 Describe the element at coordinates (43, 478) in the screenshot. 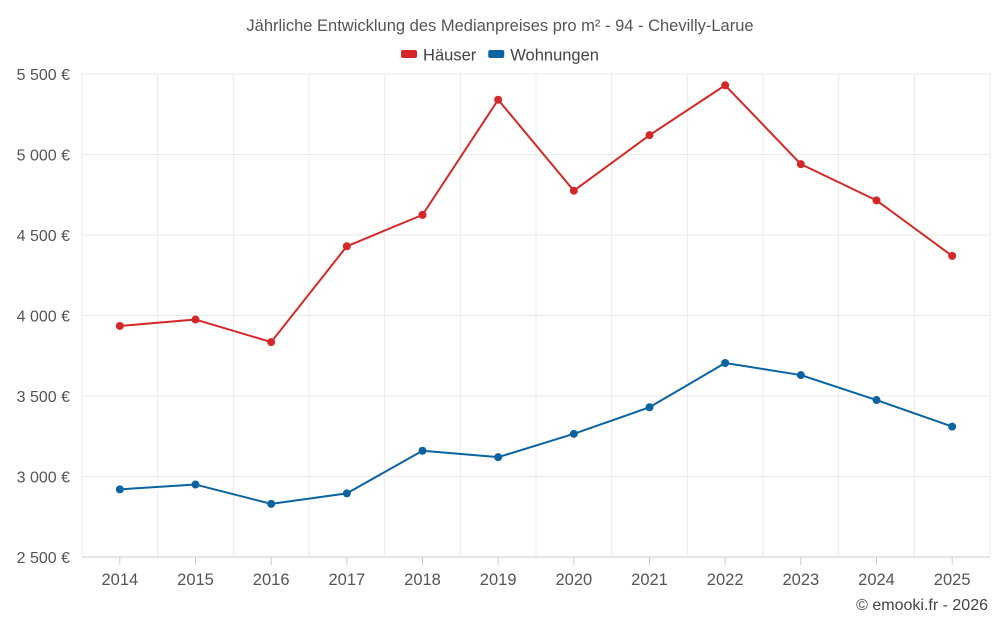

I see `y-tick-label: 3 000 €` at that location.